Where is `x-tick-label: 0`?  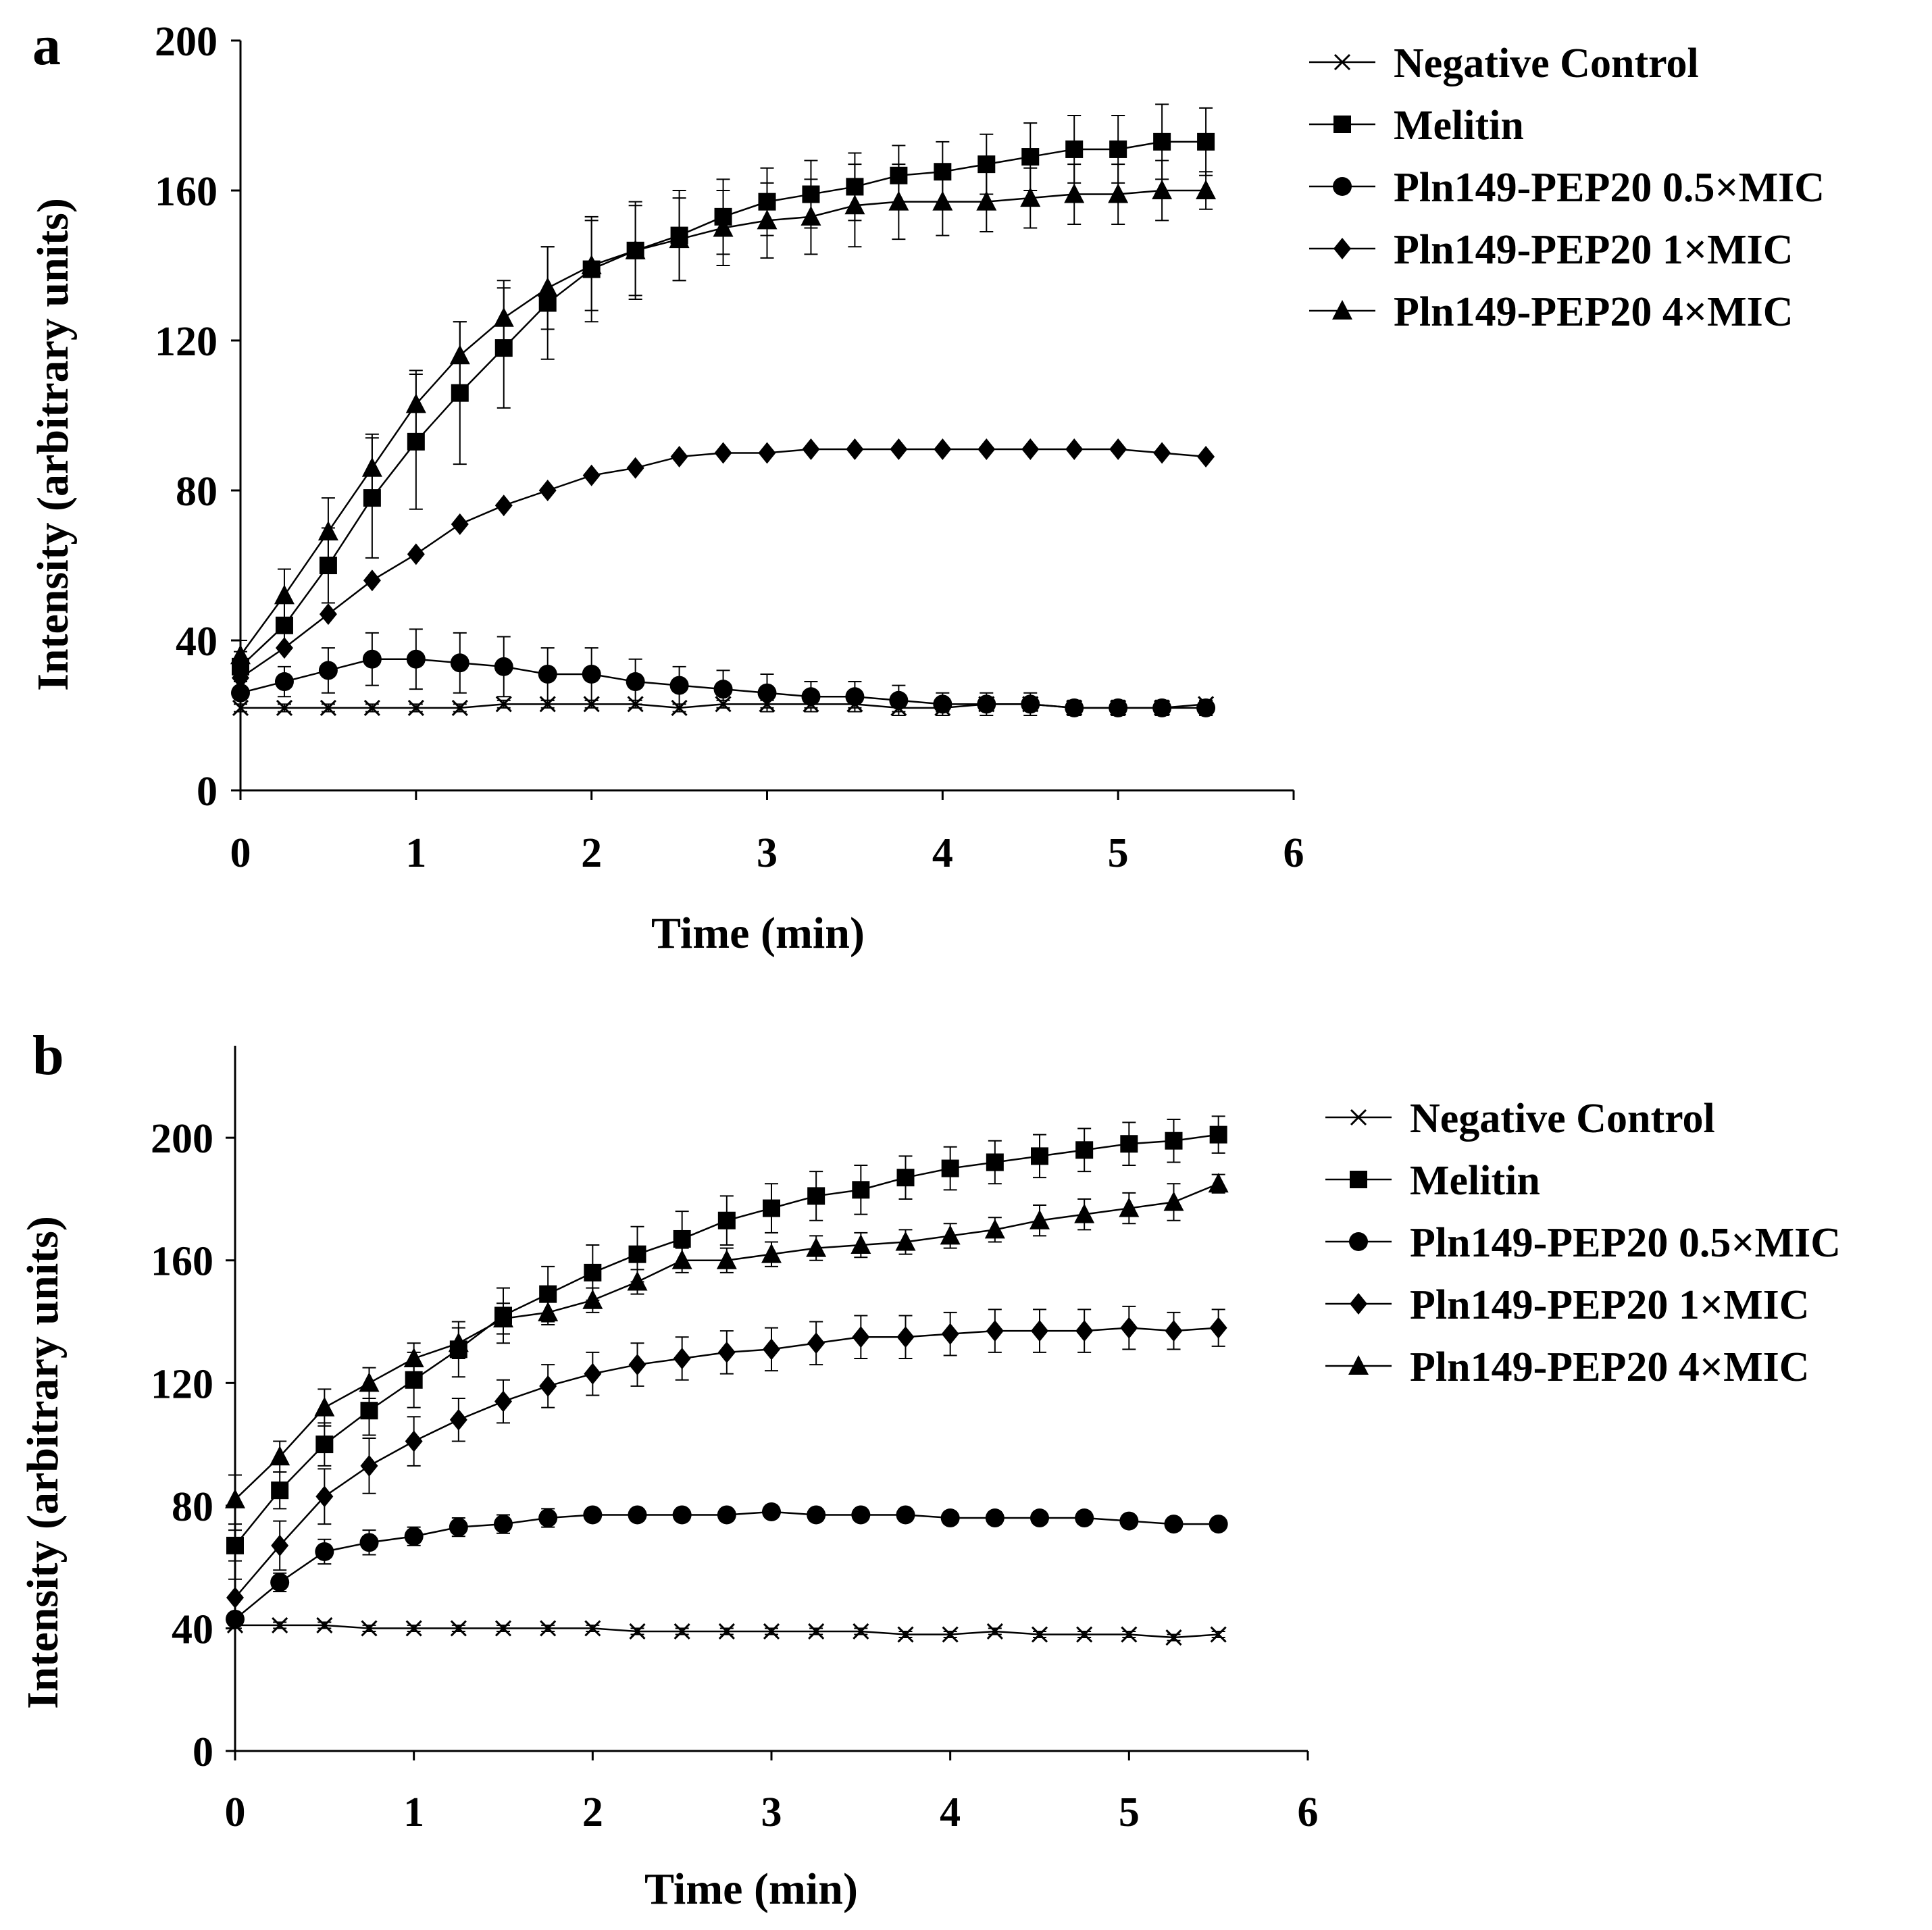 x-tick-label: 0 is located at coordinates (235, 1812).